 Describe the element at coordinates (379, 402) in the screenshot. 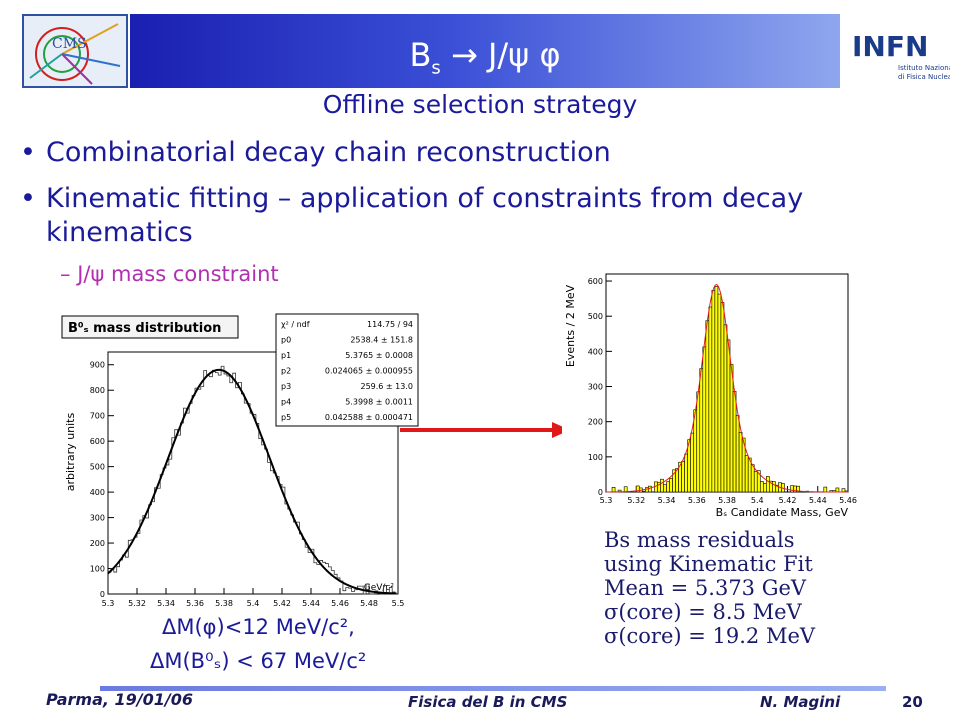

I see `stats-value: 5.3998 ± 0.0011` at that location.